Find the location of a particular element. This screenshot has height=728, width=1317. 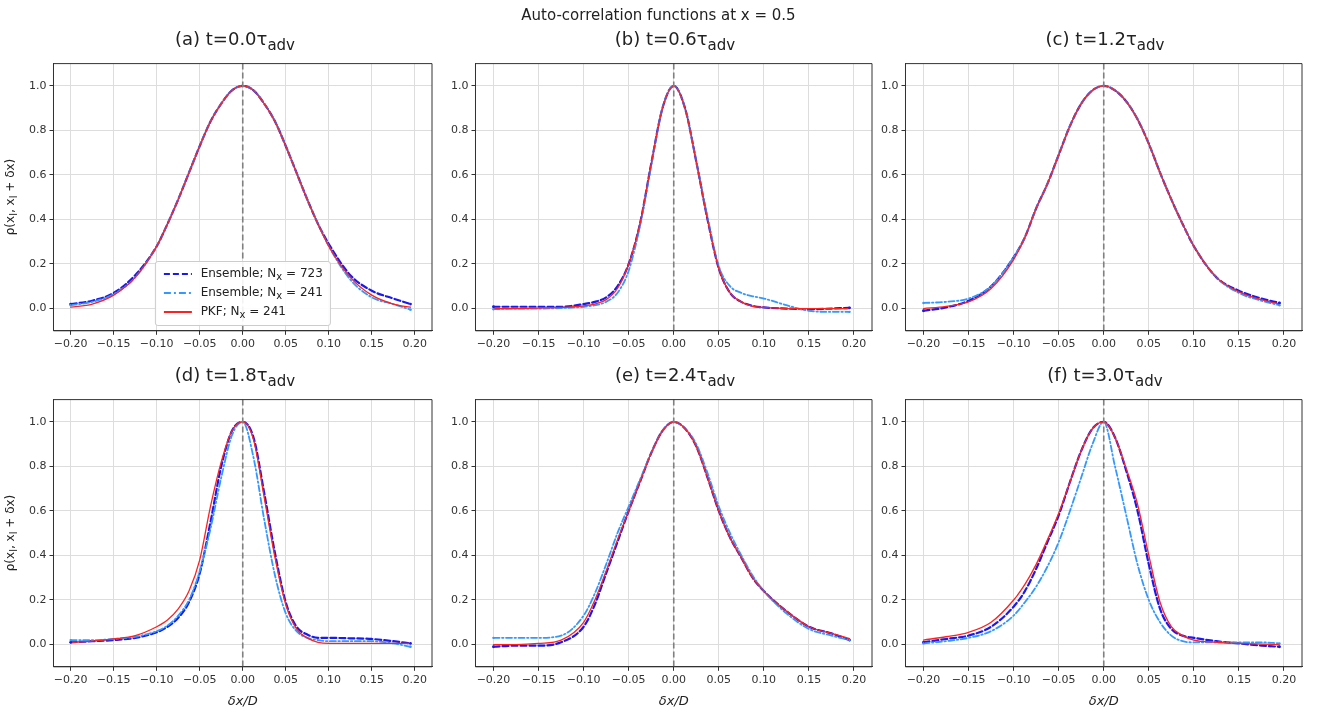

chart-title: (f) t=3.0τ$_{adv}$ is located at coordinates (1105, 377).